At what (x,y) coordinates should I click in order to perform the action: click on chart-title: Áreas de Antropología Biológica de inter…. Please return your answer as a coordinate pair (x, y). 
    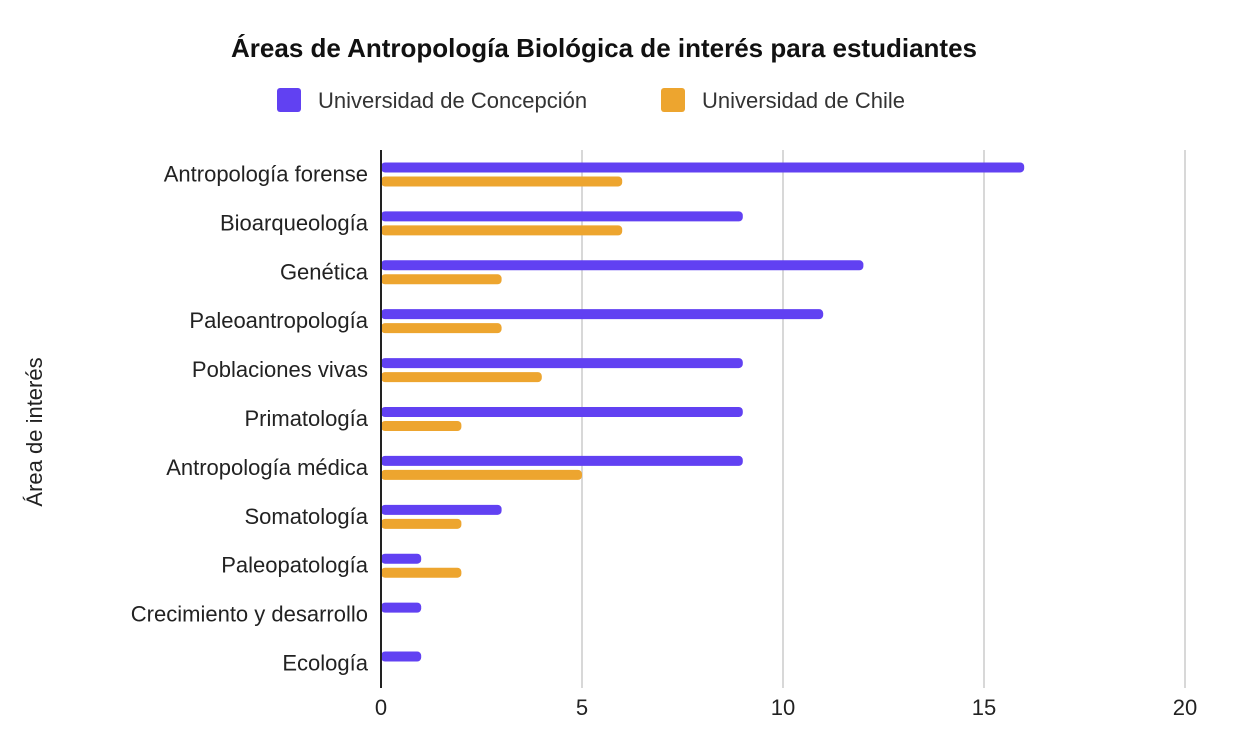
    Looking at the image, I should click on (604, 48).